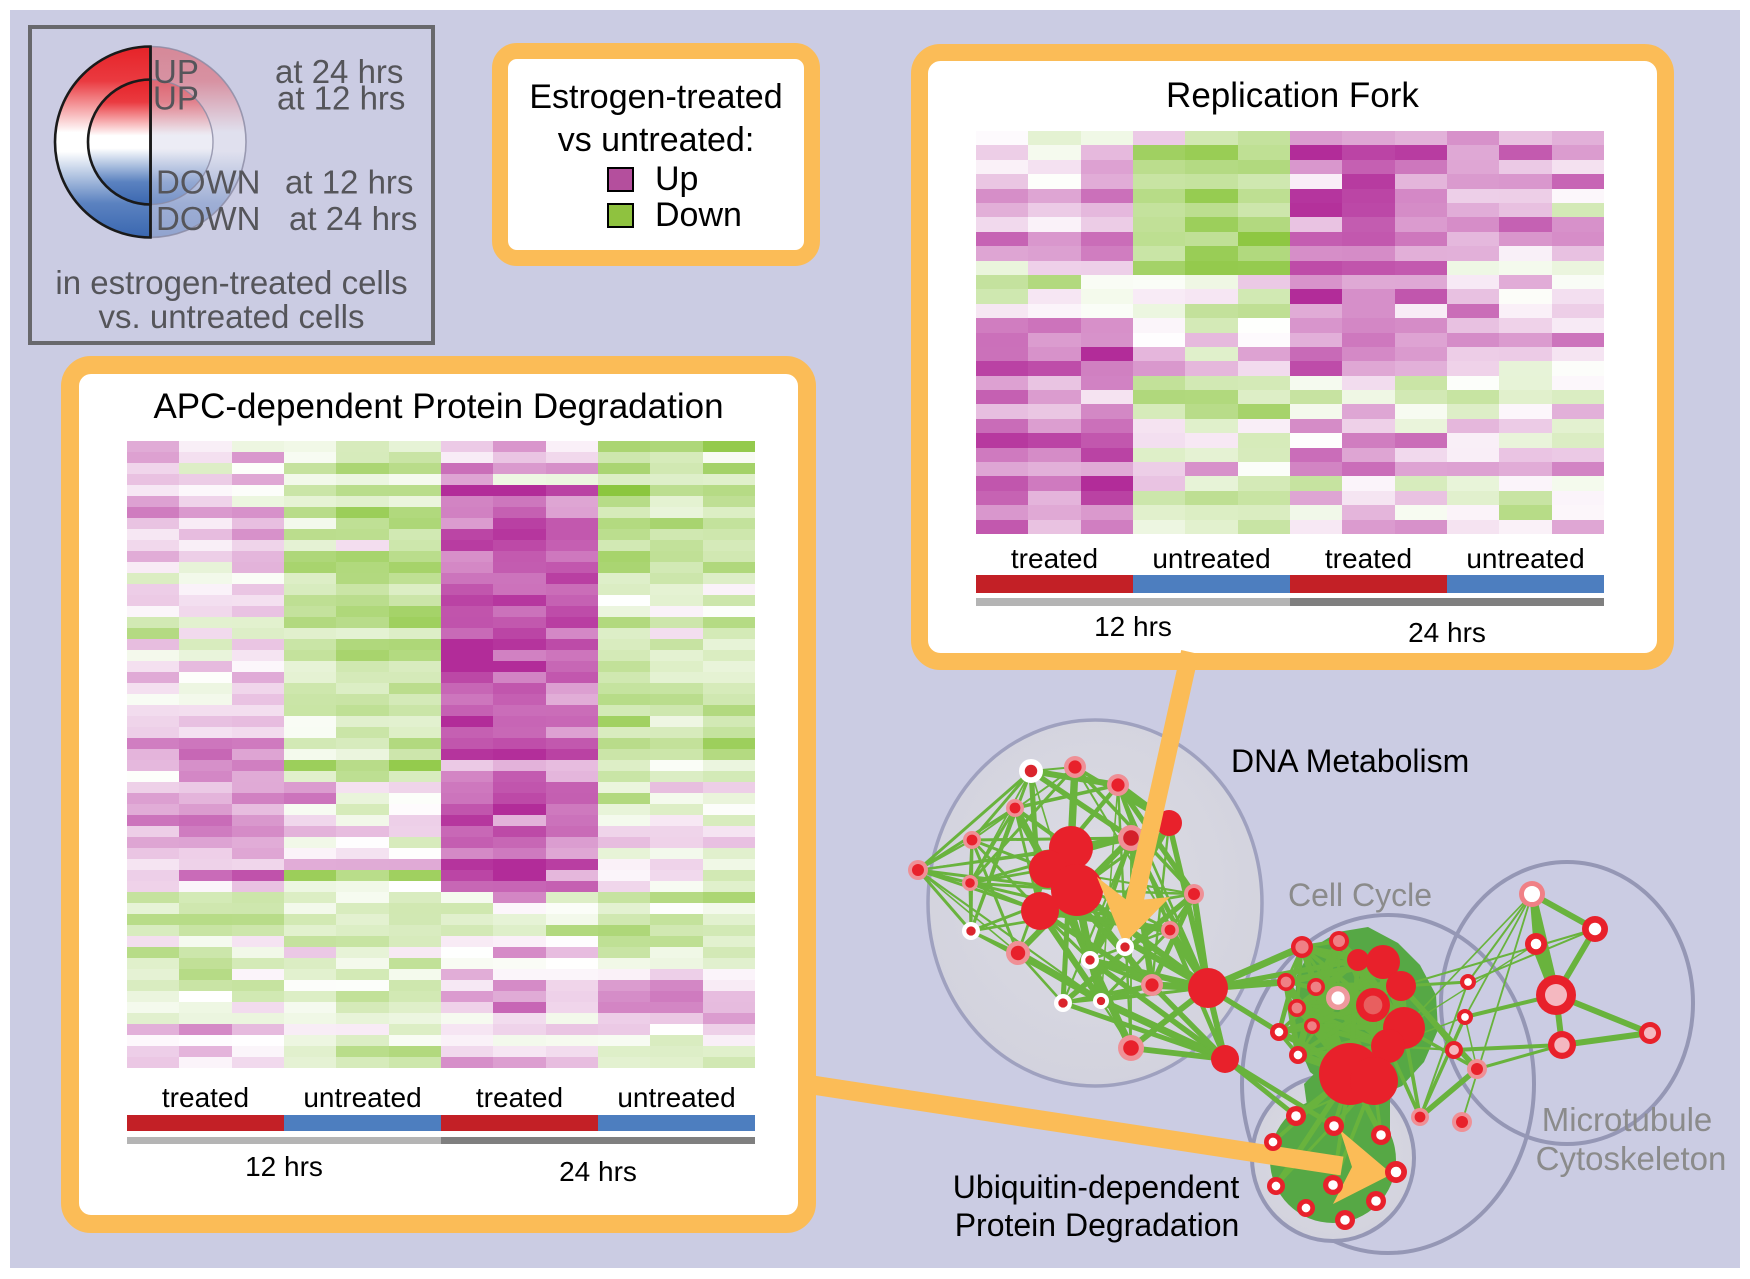 Image resolution: width=1750 pixels, height=1279 pixels. What do you see at coordinates (438, 406) in the screenshot?
I see `svg-text:APC-dependent Protein Degradat: APC-dependent Protein Degradation` at bounding box center [438, 406].